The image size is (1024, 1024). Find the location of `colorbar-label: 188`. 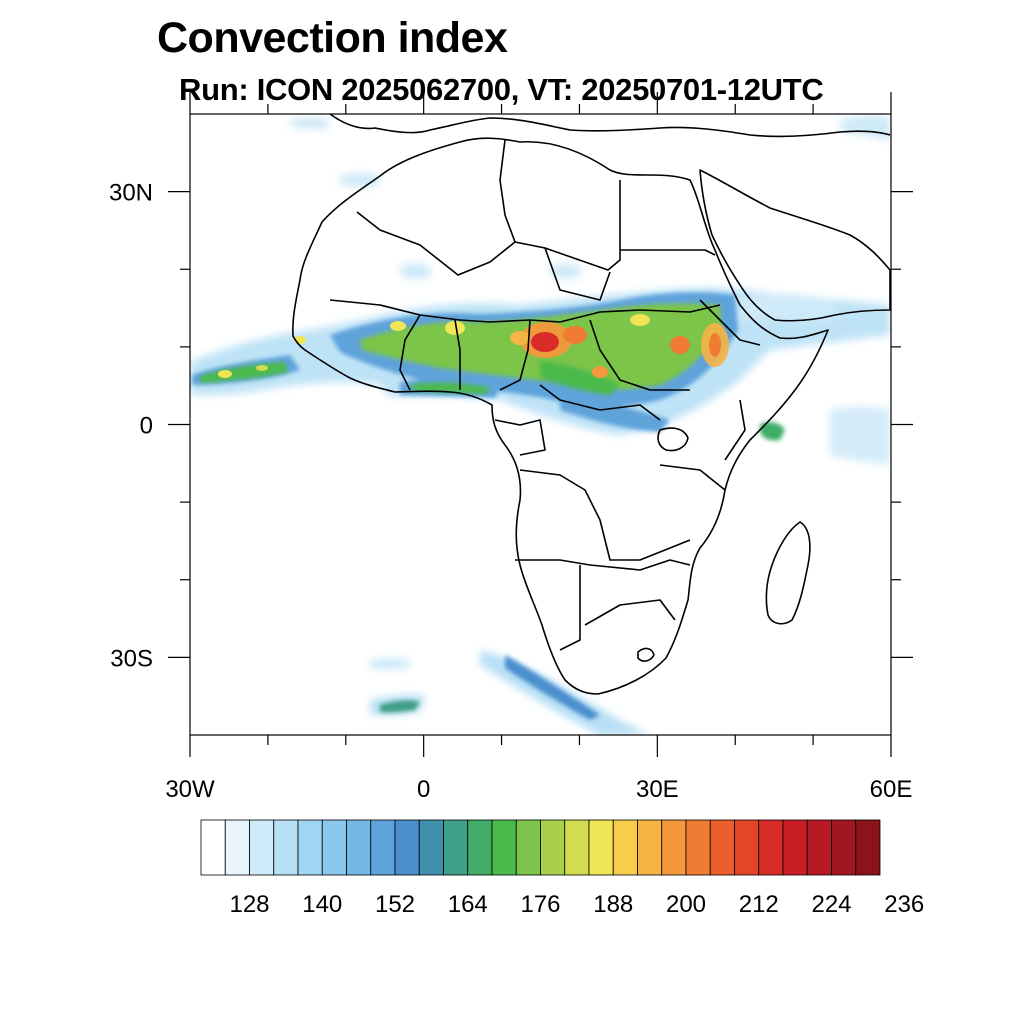

colorbar-label: 188 is located at coordinates (613, 904).